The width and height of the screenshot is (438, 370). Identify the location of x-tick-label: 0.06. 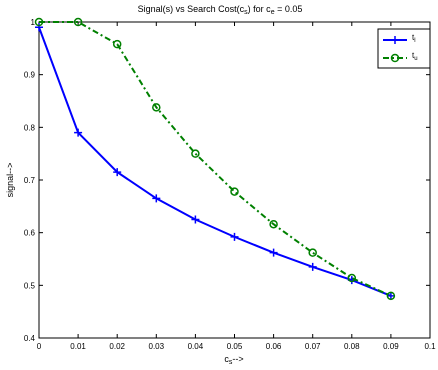
(274, 346).